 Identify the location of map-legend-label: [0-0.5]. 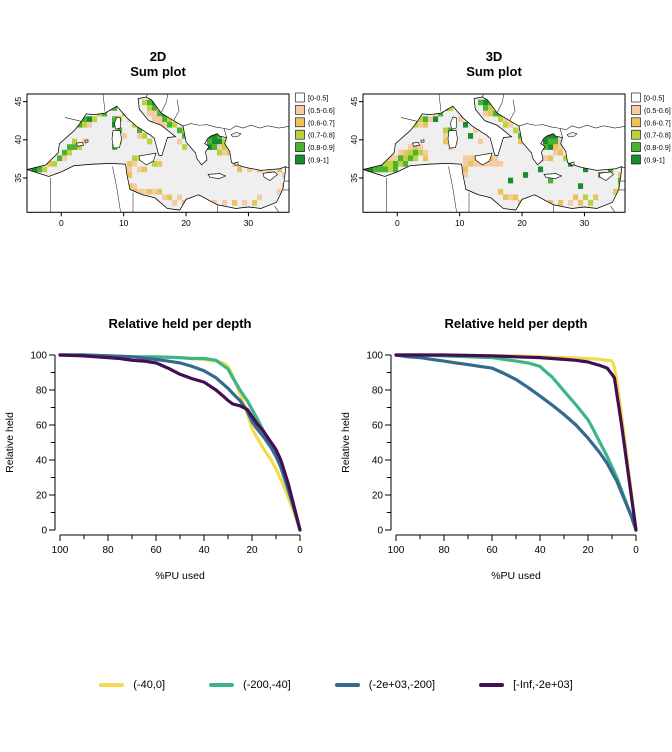
(654, 98).